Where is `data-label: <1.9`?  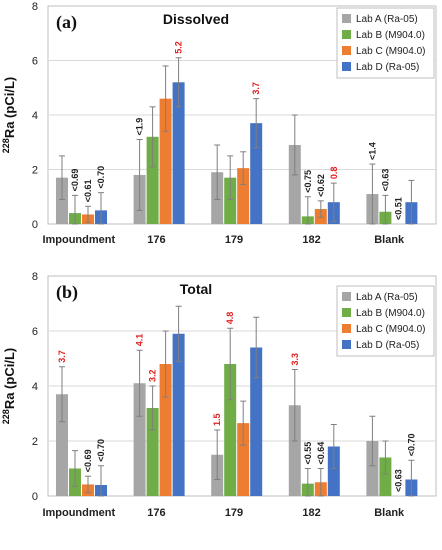 data-label: <1.9 is located at coordinates (140, 127).